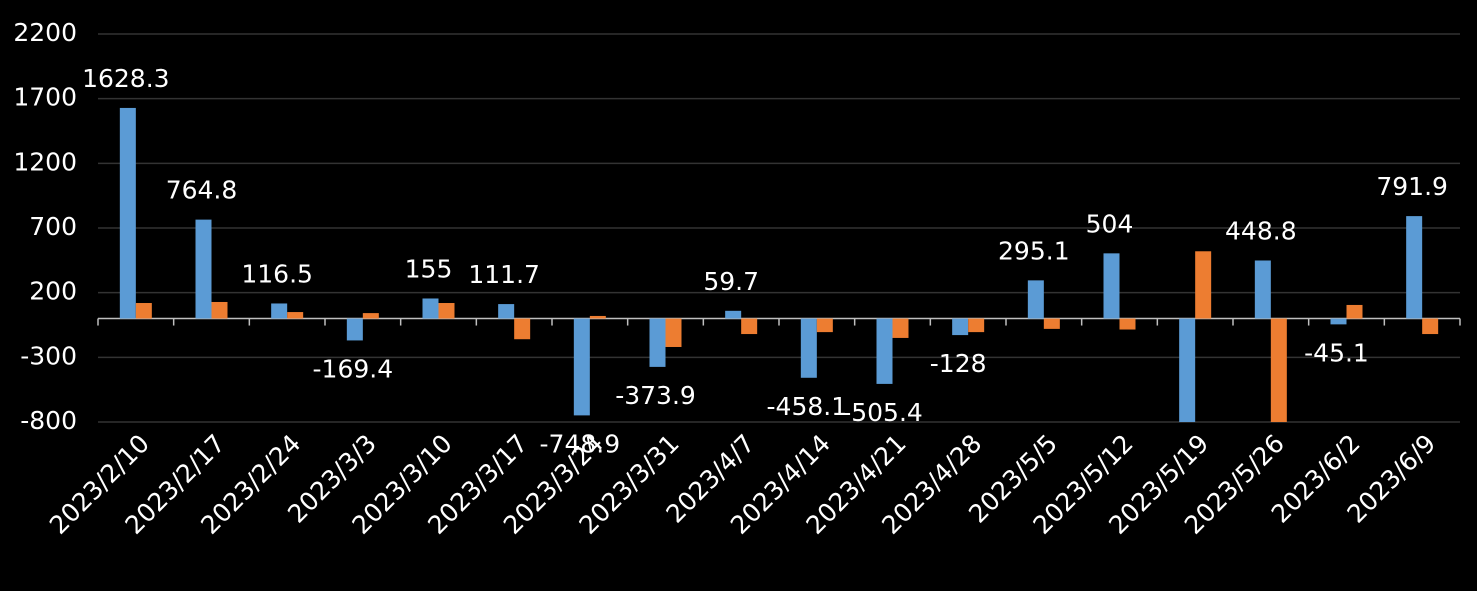 This screenshot has width=1477, height=591. What do you see at coordinates (202, 190) in the screenshot?
I see `data-label: 764.8` at bounding box center [202, 190].